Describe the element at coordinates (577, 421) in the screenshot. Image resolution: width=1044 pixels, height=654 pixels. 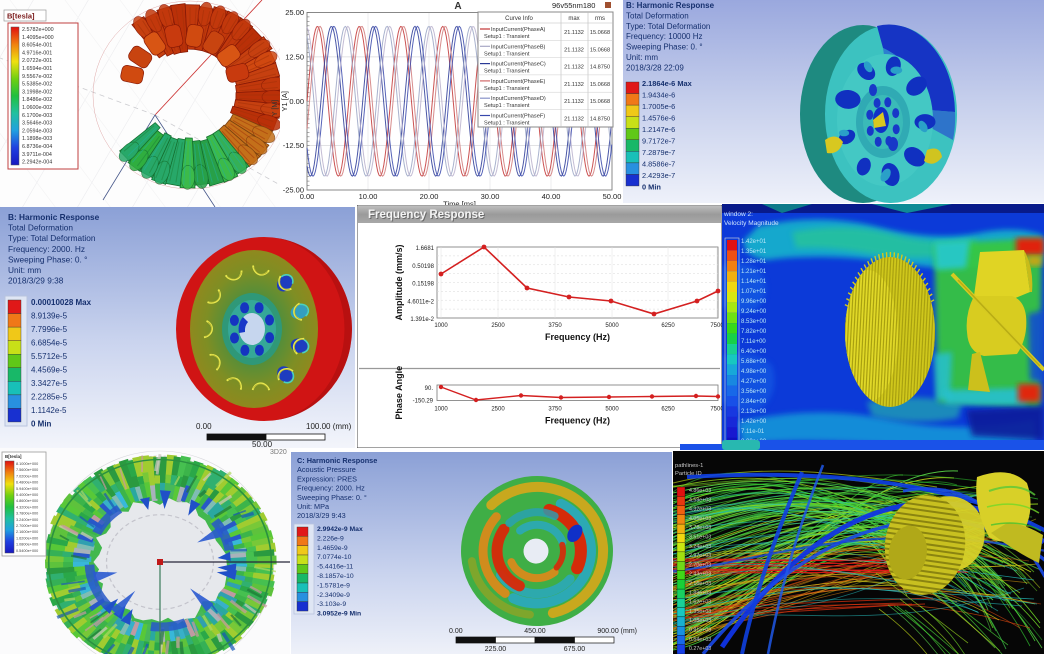
I see `svg-text: Frequency (Hz)` at that location.